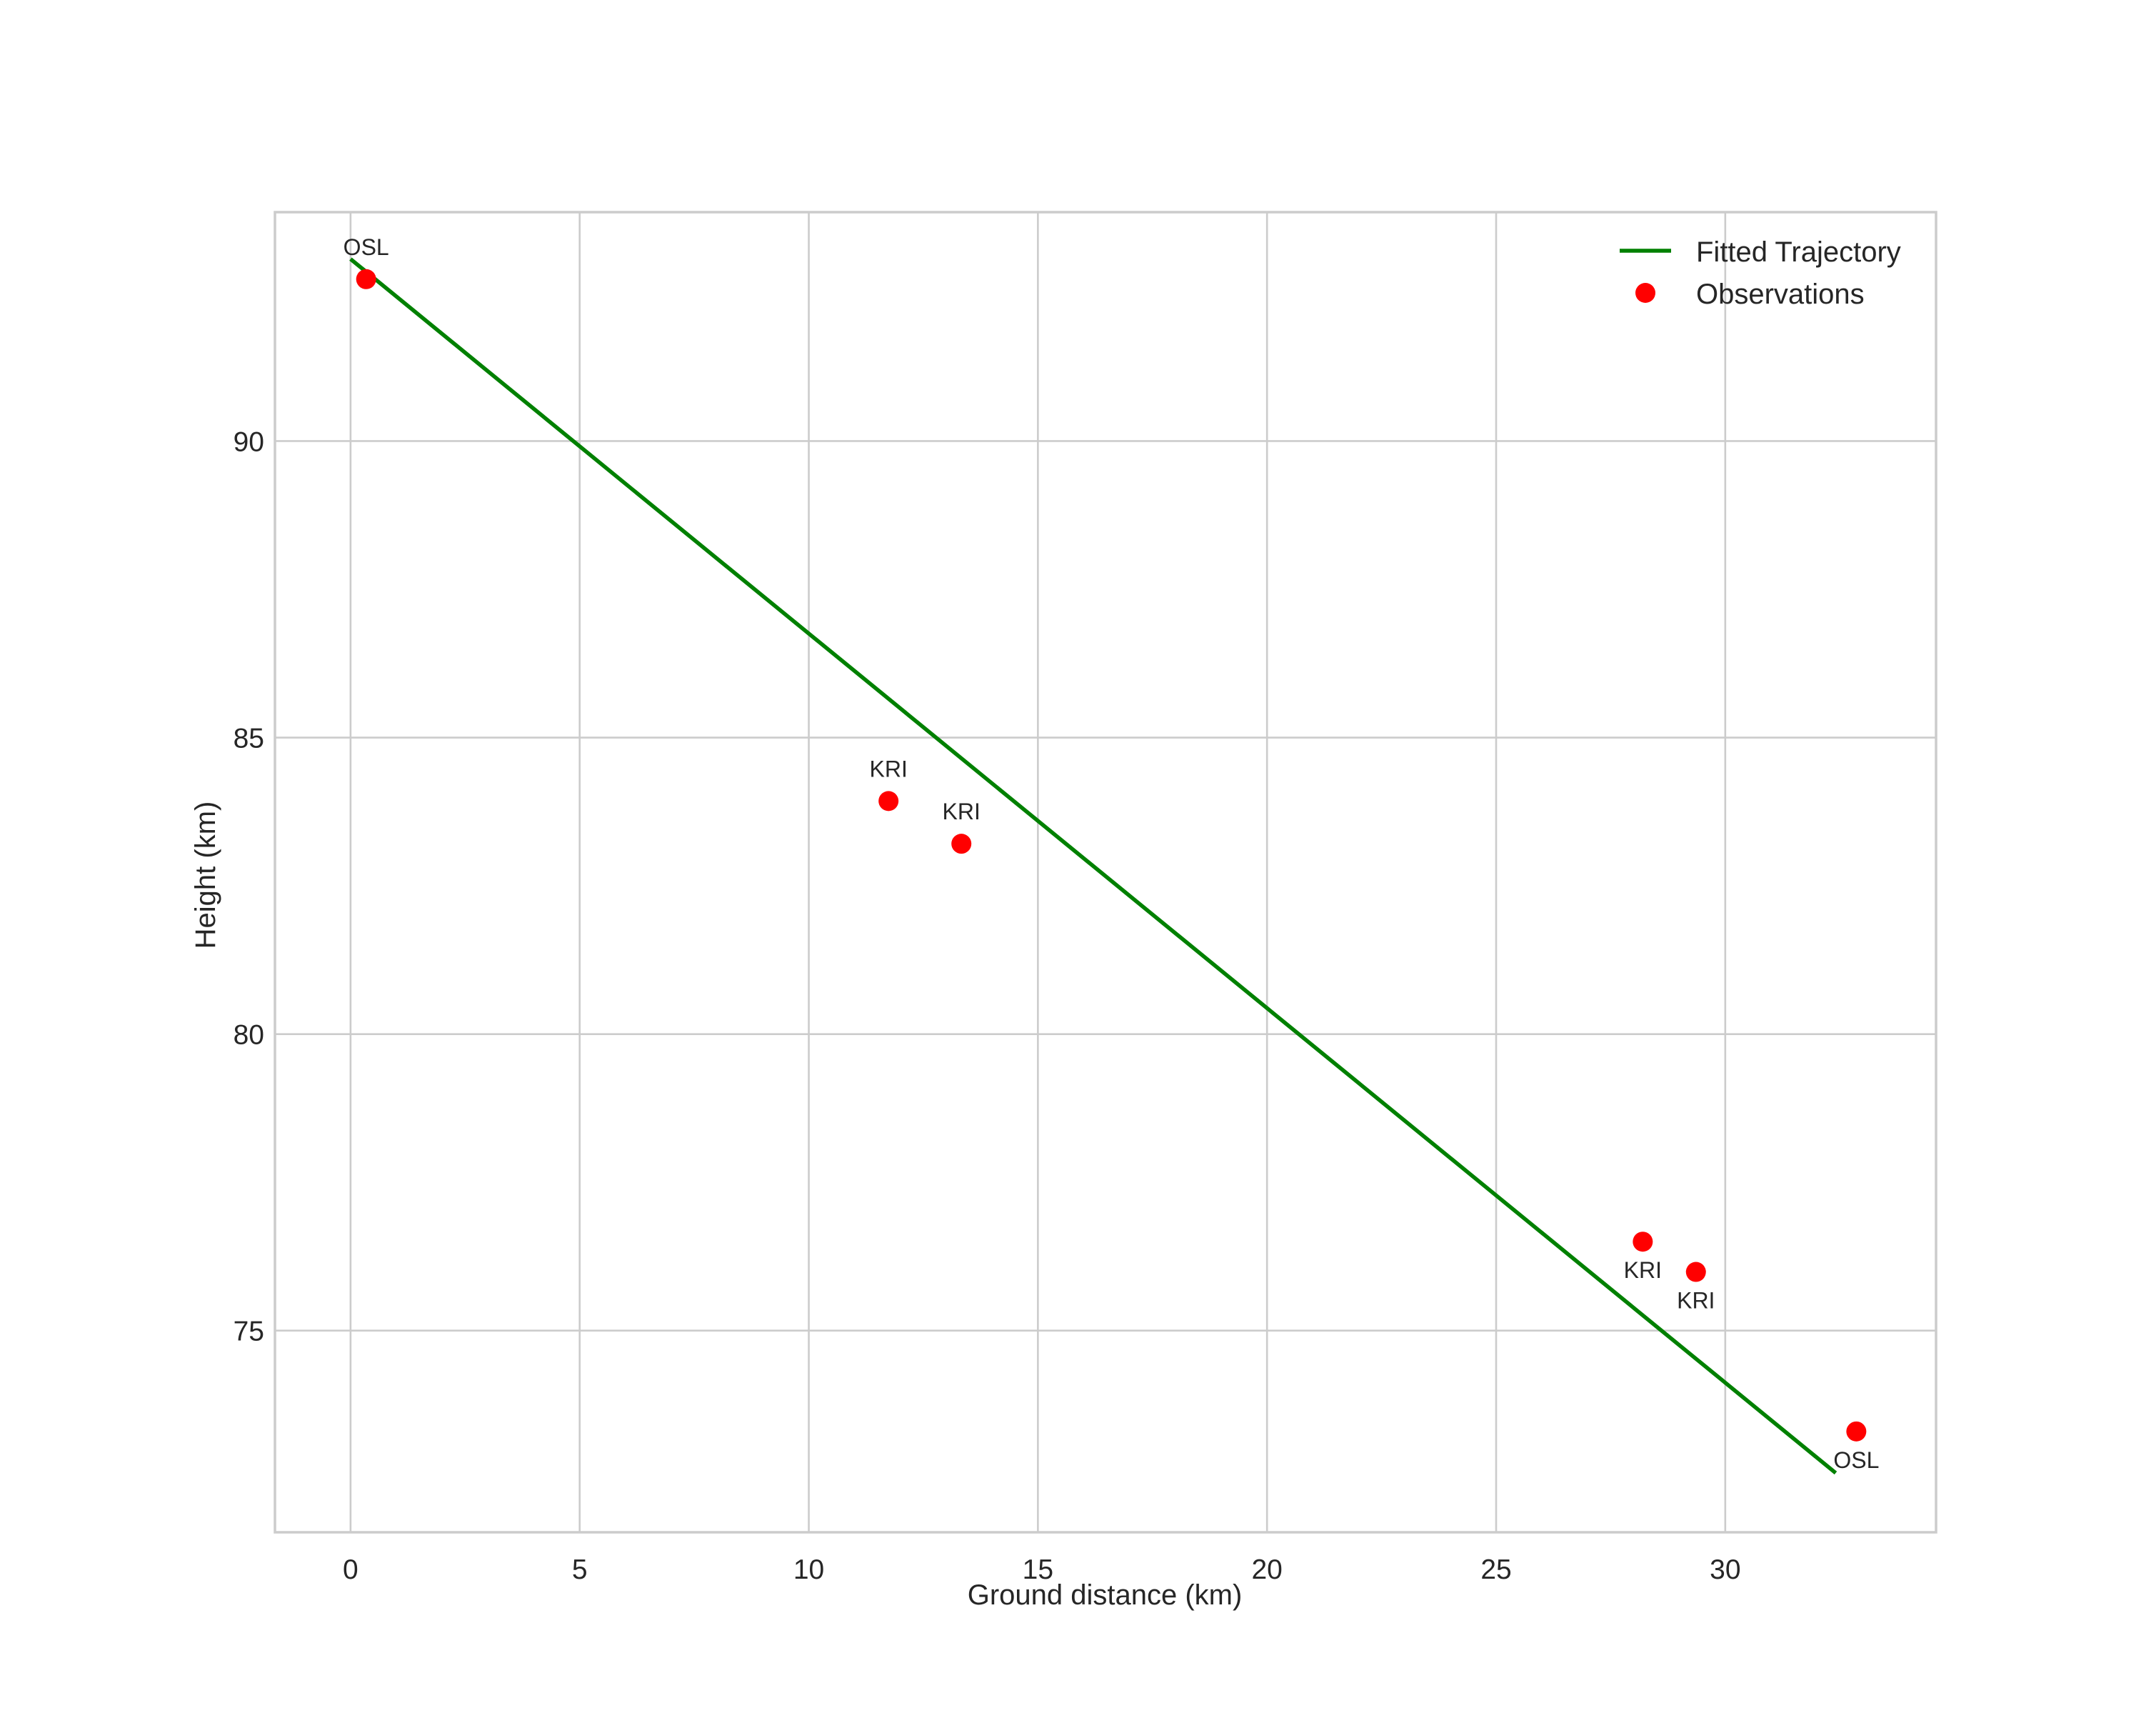 Image resolution: width=2156 pixels, height=1728 pixels. I want to click on y-tick-label: 75, so click(249, 1332).